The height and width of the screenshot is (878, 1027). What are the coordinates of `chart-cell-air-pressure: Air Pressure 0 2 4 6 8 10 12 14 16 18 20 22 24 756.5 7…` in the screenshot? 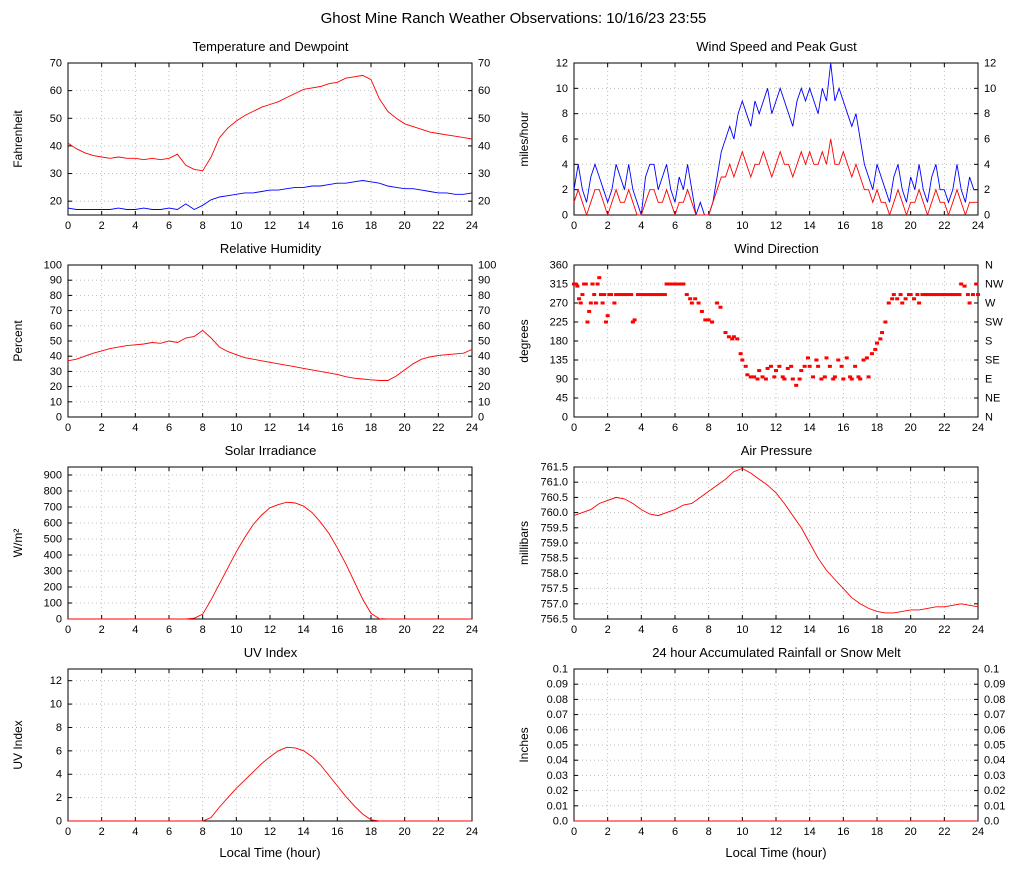 It's located at (767, 543).